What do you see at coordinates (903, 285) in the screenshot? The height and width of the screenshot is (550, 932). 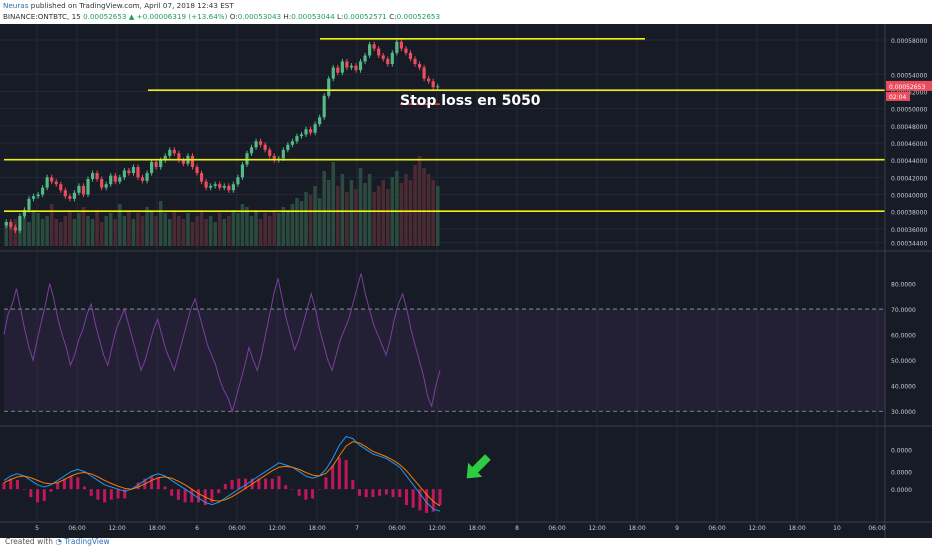 I see `rsi-tick-label: 80.0000` at bounding box center [903, 285].